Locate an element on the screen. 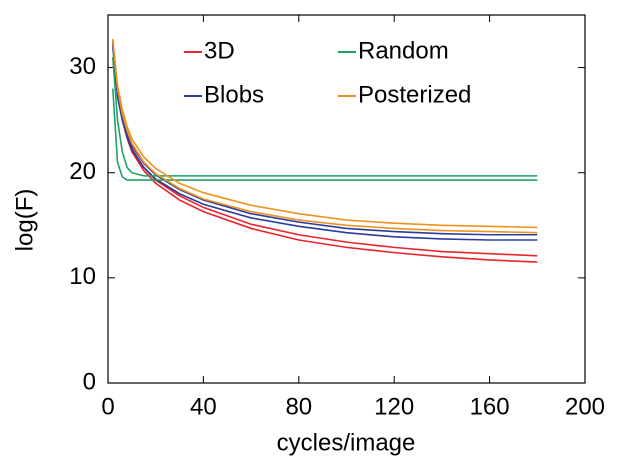  x-tick-label: 200 is located at coordinates (585, 406).